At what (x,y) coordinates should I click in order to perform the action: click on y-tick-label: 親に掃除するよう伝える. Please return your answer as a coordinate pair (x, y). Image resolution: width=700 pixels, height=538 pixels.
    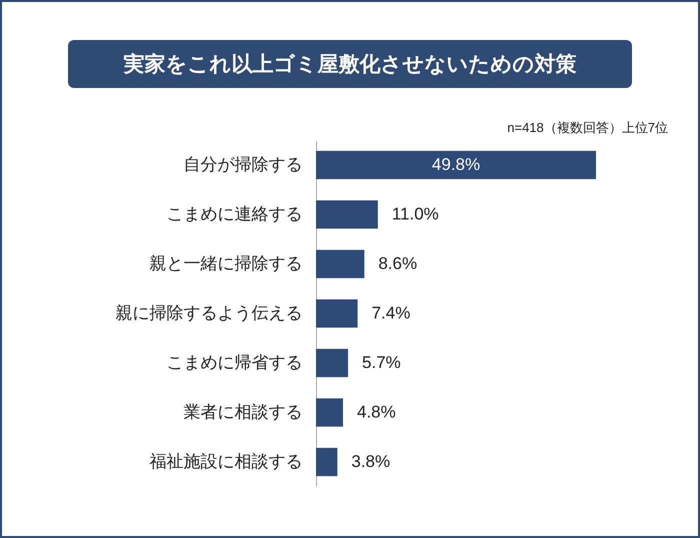
    Looking at the image, I should click on (209, 313).